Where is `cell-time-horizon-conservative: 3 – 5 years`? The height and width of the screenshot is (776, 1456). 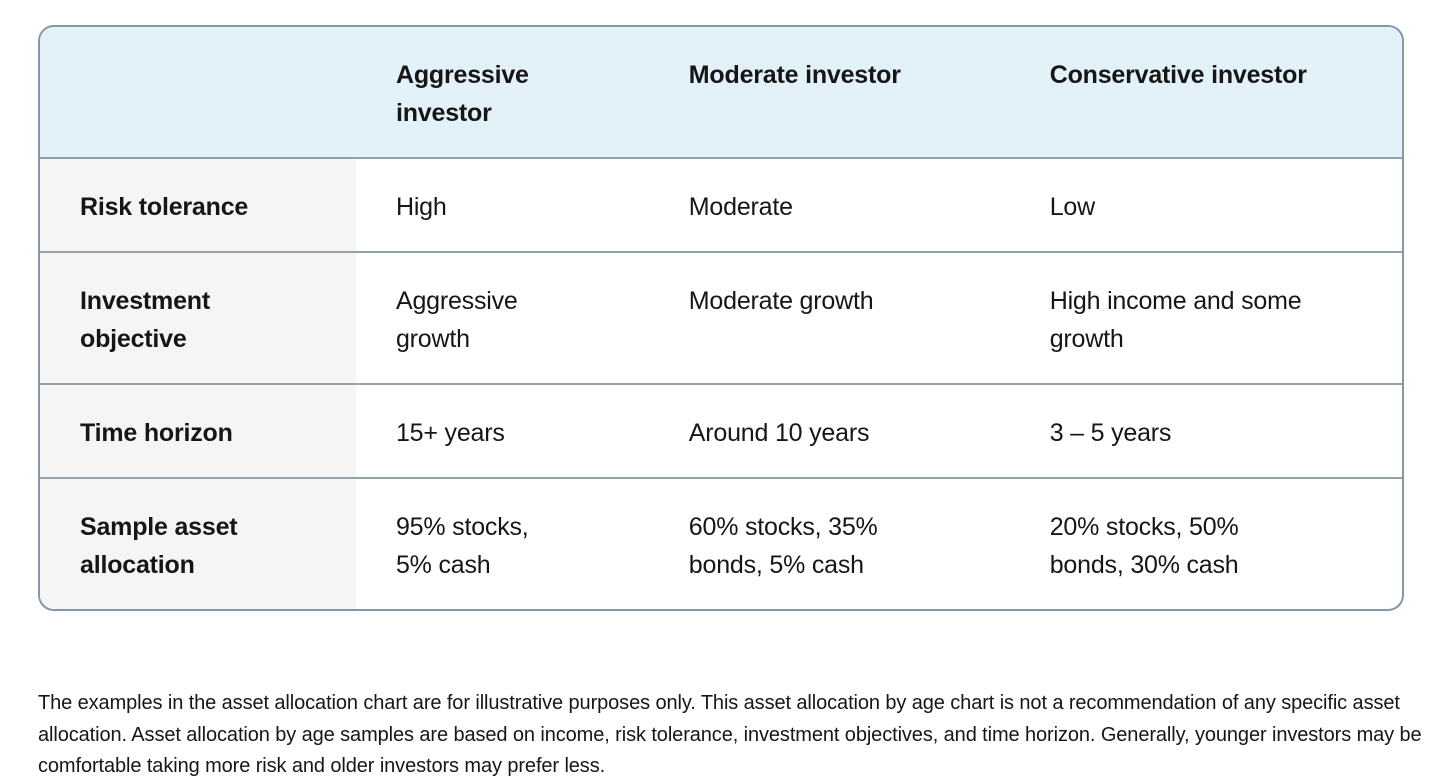
cell-time-horizon-conservative: 3 – 5 years is located at coordinates (1205, 430).